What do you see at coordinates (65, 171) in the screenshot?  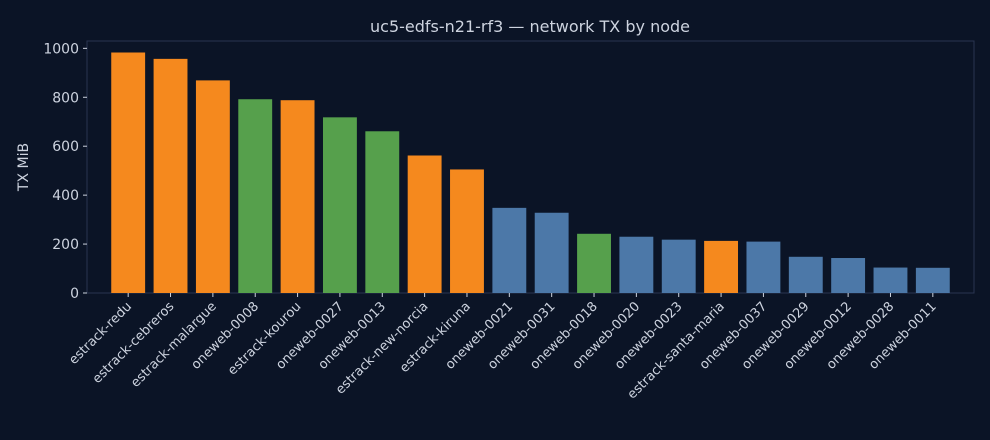 I see `y-axis: 0 200 400 600 800 1000` at bounding box center [65, 171].